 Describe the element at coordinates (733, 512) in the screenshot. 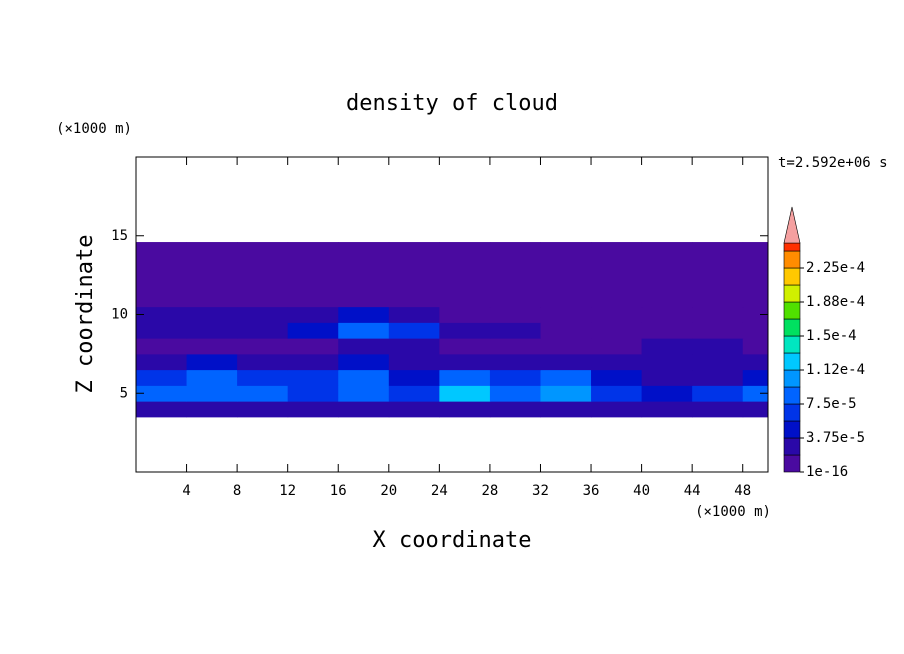

I see `x-unit: (×1000 m)` at that location.